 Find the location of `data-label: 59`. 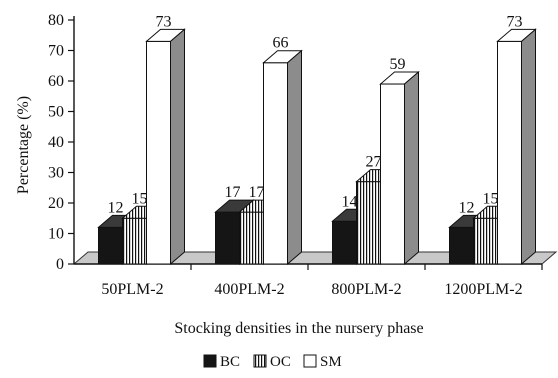

data-label: 59 is located at coordinates (398, 64).